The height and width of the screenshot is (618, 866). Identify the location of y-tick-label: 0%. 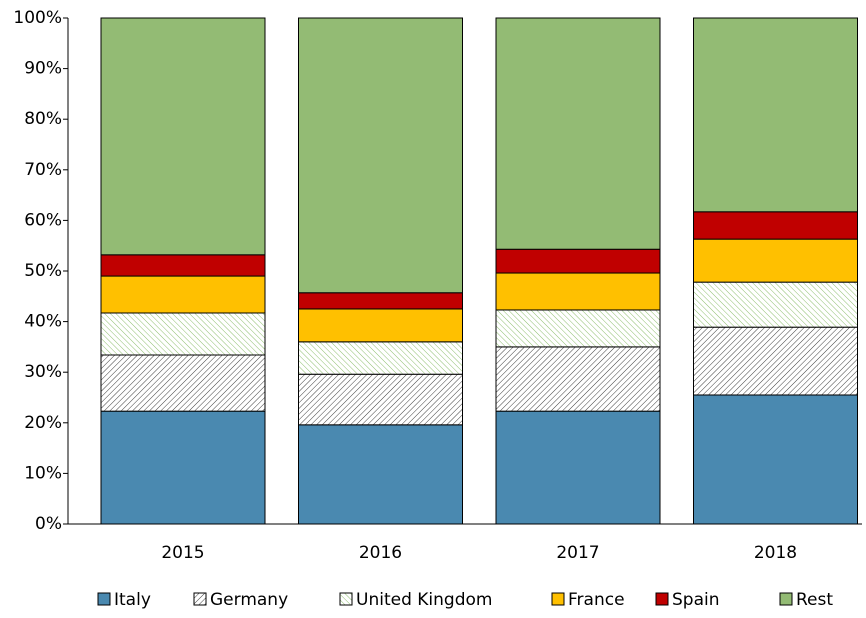
(48, 524).